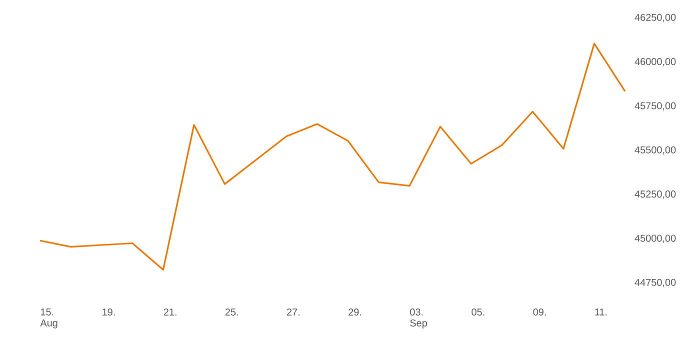 The width and height of the screenshot is (700, 350). I want to click on y-tick-label: 46000,00, so click(655, 62).